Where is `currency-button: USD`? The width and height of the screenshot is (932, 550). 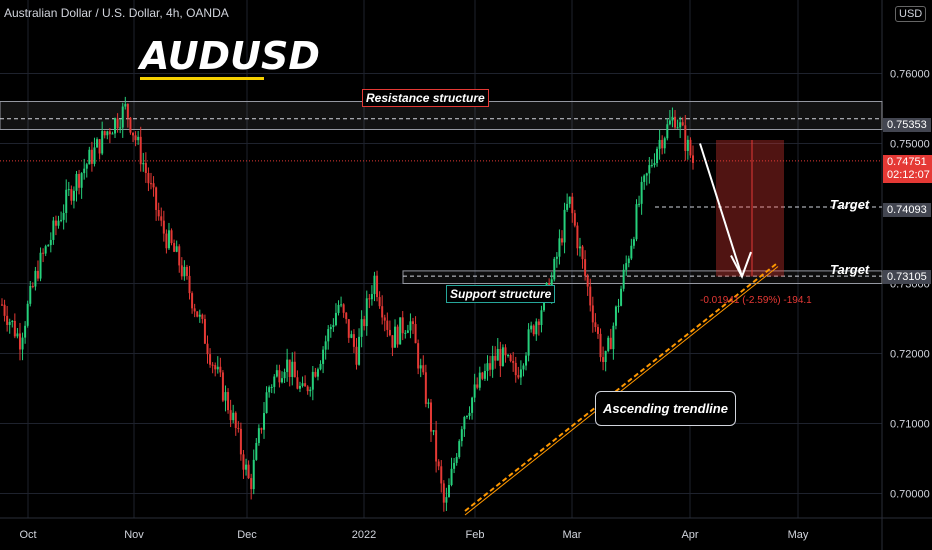 currency-button: USD is located at coordinates (911, 14).